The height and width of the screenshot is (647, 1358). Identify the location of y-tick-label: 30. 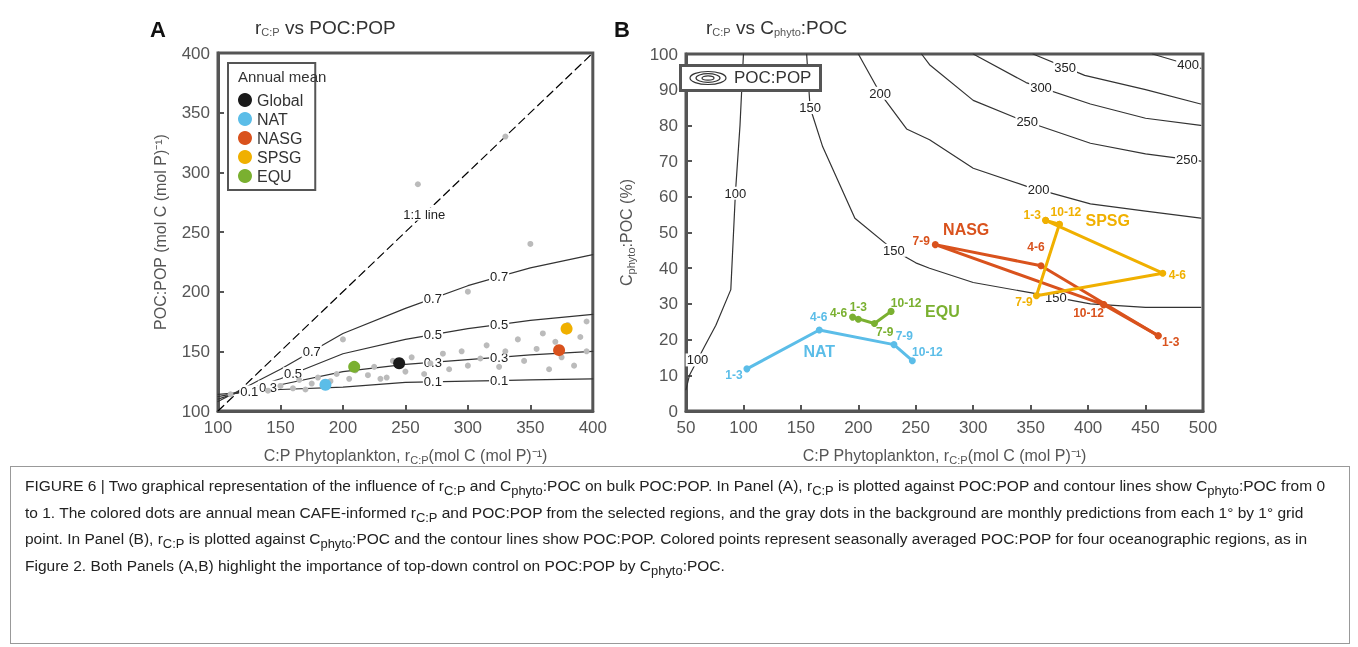
(668, 304).